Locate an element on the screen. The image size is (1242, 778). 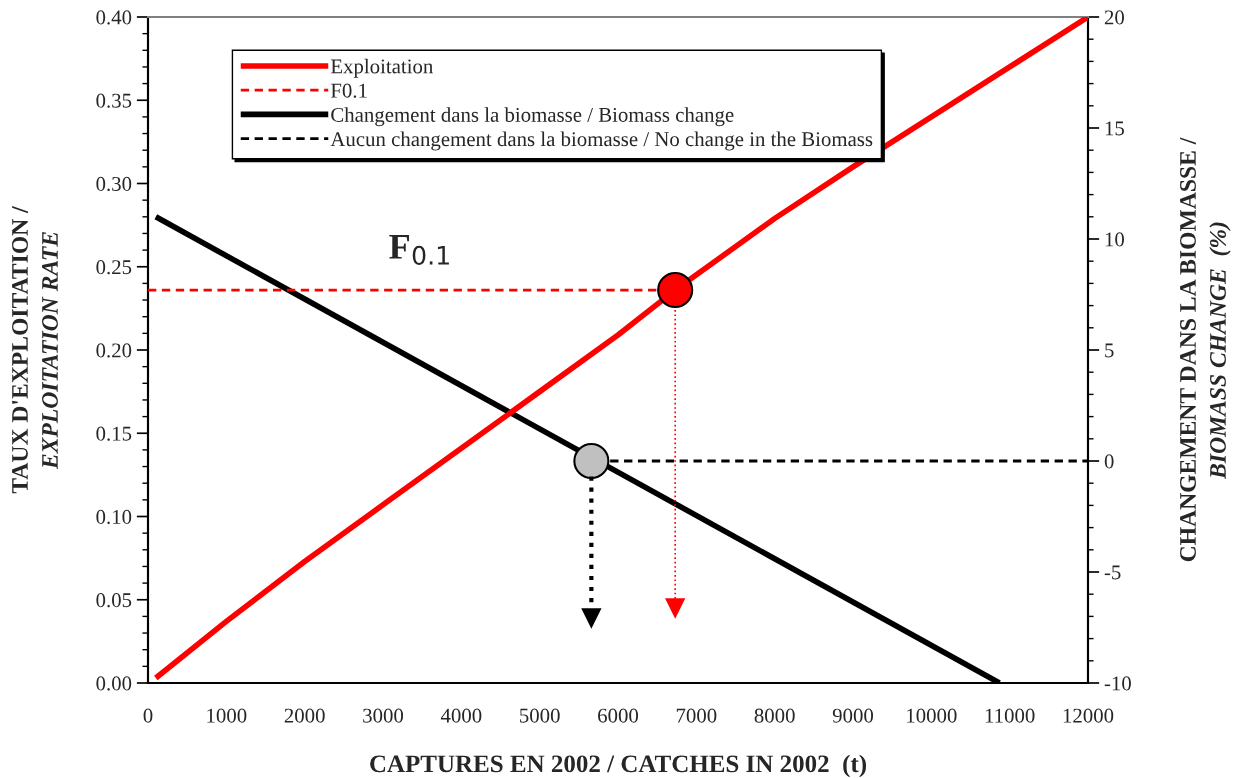
legend-label: Exploitation is located at coordinates (382, 68).